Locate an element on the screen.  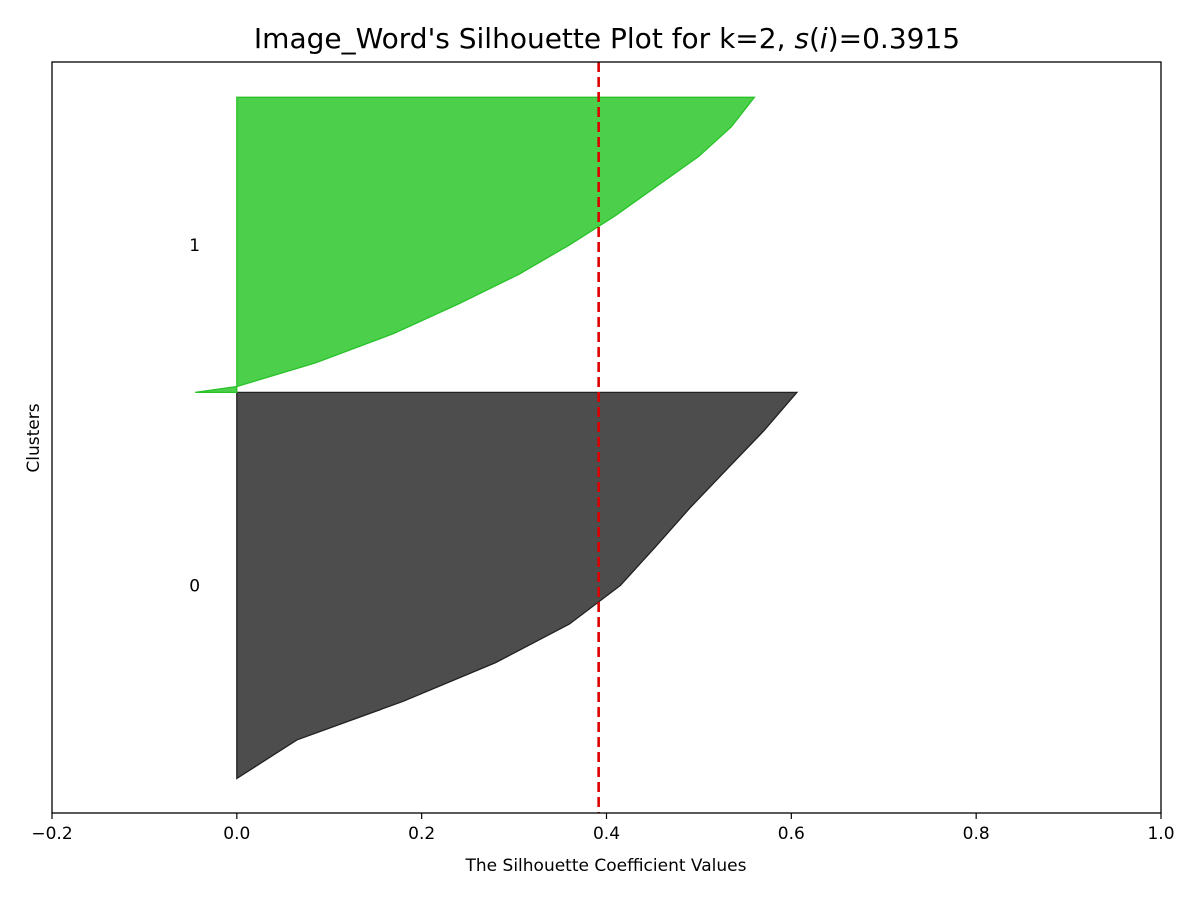
x-ticks-layer: −0.2 0.0 0.2 0.4 0.6 0.8 1.0 is located at coordinates (603, 828).